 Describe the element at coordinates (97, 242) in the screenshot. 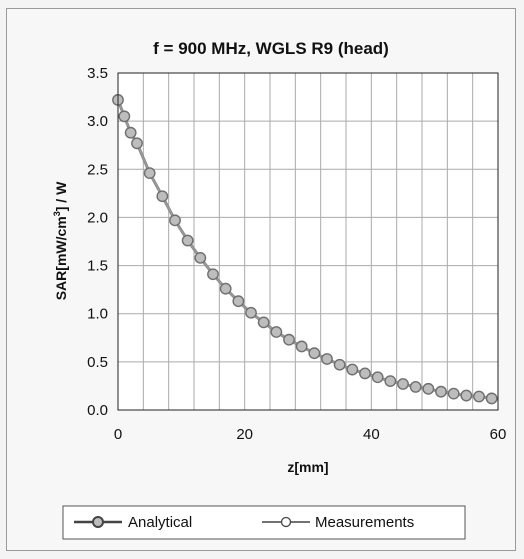

I see `y-axis-ticks: 0.0 0.5 1.0 1.5 2.0 2.5 3.0 3.5` at that location.